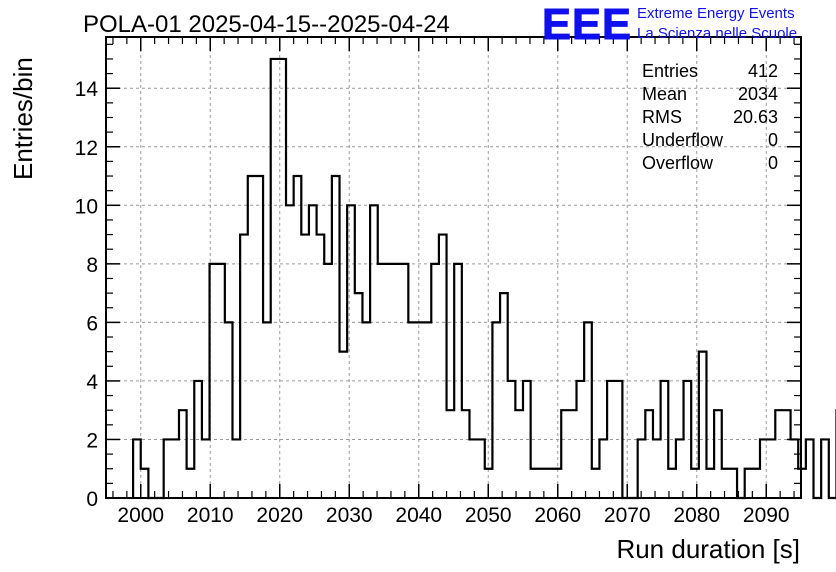 The width and height of the screenshot is (836, 572). Describe the element at coordinates (418, 515) in the screenshot. I see `x-tick-label: 2040` at that location.